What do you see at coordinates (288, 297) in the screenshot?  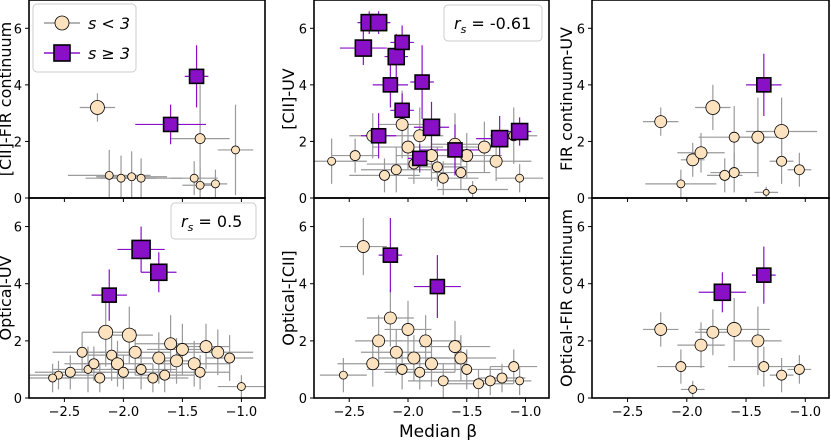 I see `y-axis-label: Optical-[CII]` at bounding box center [288, 297].